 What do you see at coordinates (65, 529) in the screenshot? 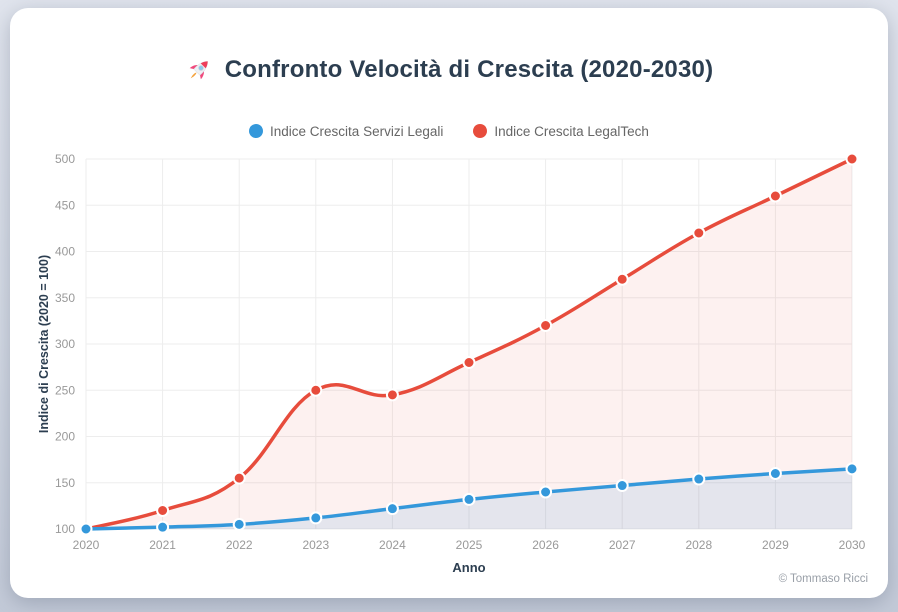
I see `y-tick-label: 100` at bounding box center [65, 529].